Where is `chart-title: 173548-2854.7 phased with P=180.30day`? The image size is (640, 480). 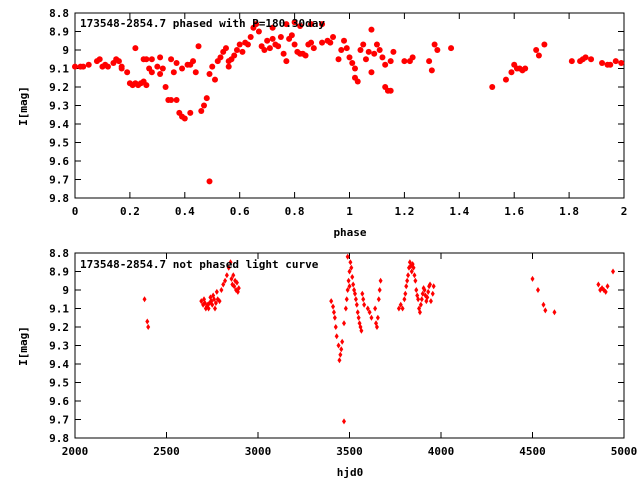
chart-title: 173548-2854.7 phased with P=180.30day is located at coordinates (202, 23).